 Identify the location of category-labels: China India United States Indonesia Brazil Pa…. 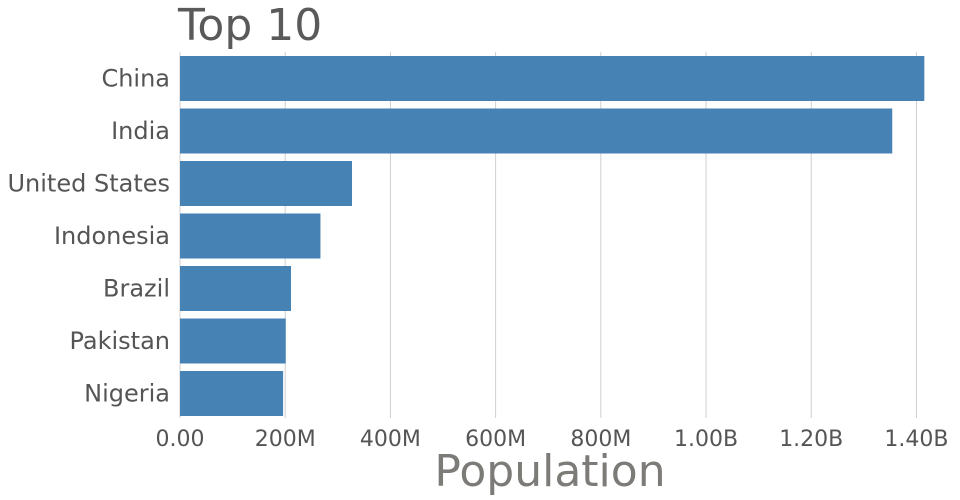
(88, 236).